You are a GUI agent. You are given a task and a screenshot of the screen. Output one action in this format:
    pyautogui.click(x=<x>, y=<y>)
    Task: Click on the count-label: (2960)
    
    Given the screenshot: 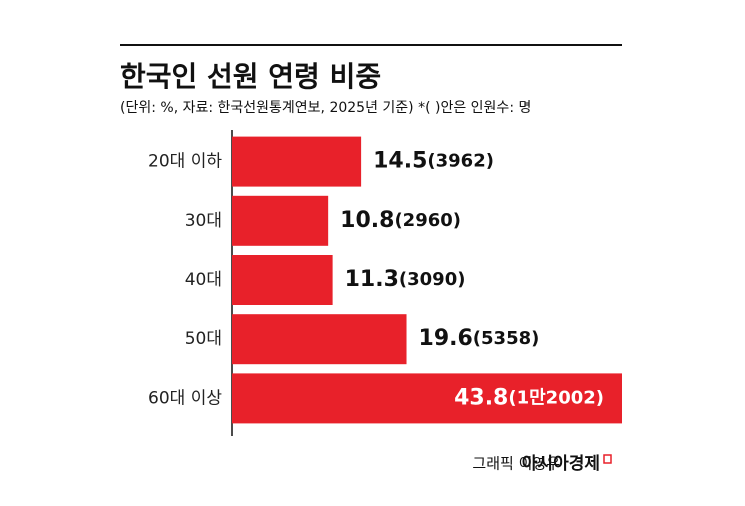 What is the action you would take?
    pyautogui.click(x=427, y=220)
    